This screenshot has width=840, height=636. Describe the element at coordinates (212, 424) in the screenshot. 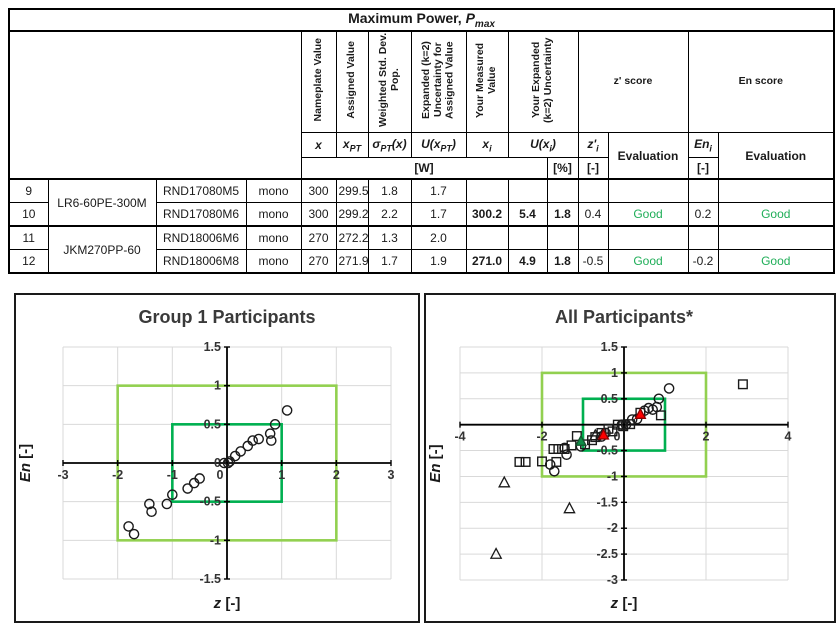

I see `svg-text: 0.5` at that location.